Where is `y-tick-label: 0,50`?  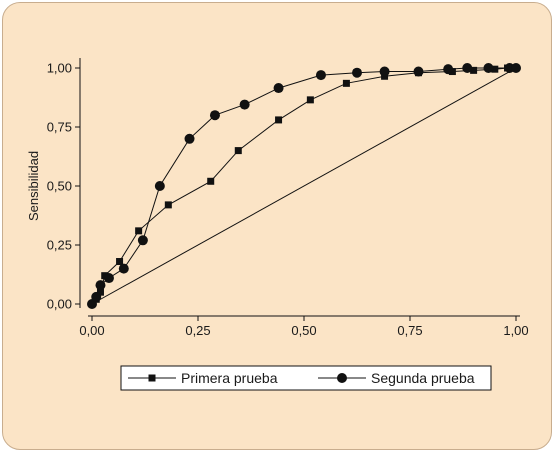 y-tick-label: 0,50 is located at coordinates (59, 186).